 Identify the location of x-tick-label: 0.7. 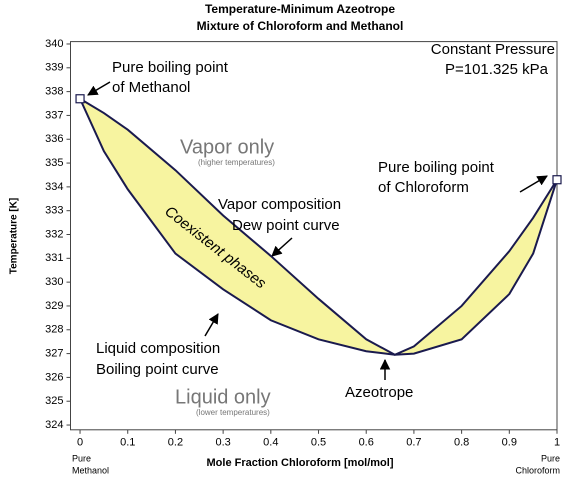
(413, 443).